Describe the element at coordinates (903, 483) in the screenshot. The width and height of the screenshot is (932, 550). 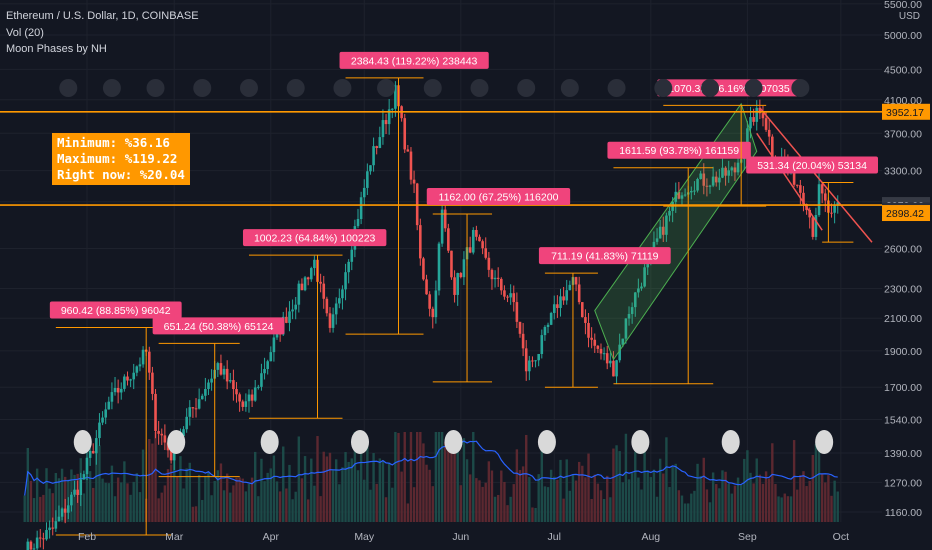
I see `price-tick-label: 1270.00` at that location.